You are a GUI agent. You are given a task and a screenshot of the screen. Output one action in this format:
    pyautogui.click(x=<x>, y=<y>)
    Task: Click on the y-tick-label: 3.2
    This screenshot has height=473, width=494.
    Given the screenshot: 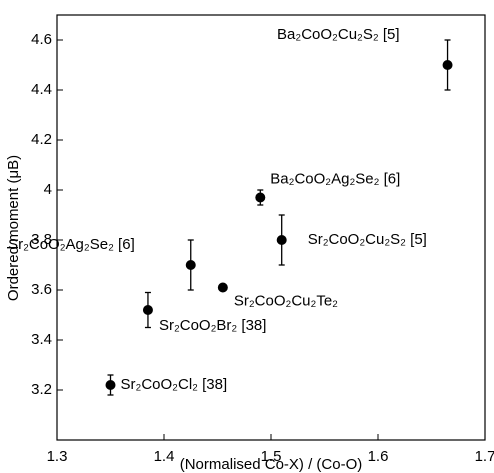 What is the action you would take?
    pyautogui.click(x=41, y=389)
    